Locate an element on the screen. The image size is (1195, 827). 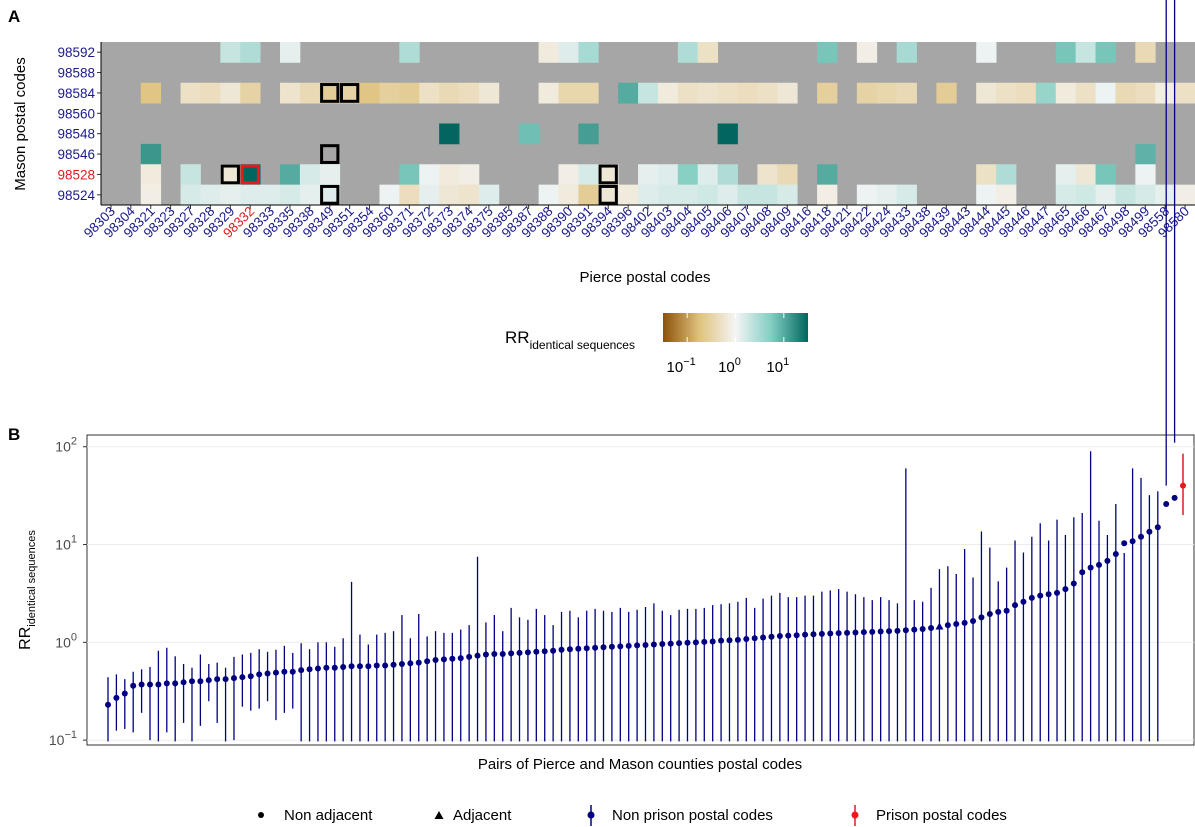
heatmap-y-tick-label: 98584 is located at coordinates (76, 93).